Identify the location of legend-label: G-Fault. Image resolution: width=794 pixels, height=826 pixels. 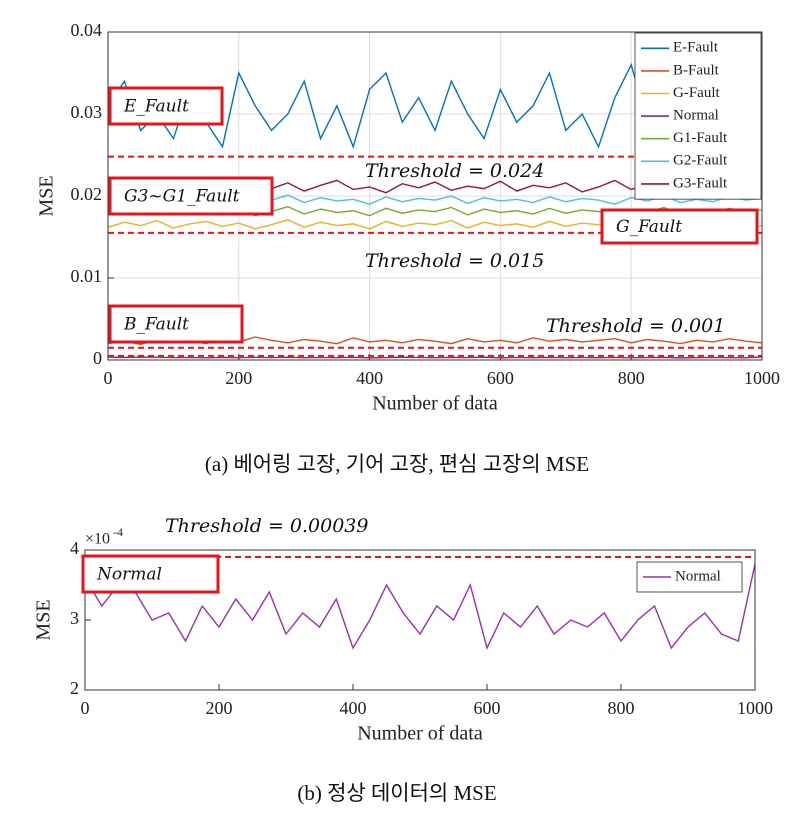
(696, 93).